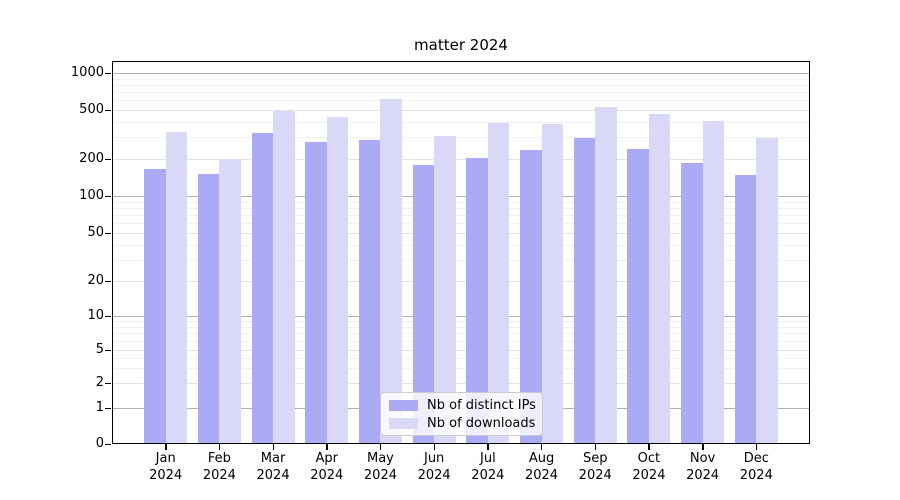 The image size is (900, 500). What do you see at coordinates (403, 423) in the screenshot?
I see `legend-swatch-downloads` at bounding box center [403, 423].